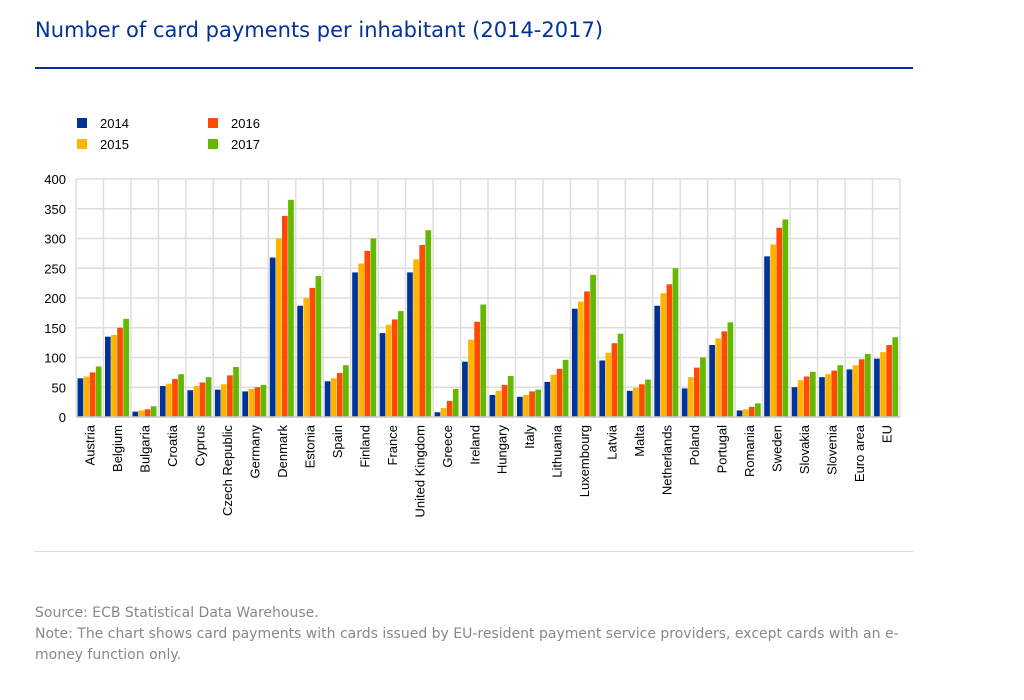 This screenshot has height=700, width=1024. Describe the element at coordinates (117, 448) in the screenshot. I see `x-tick-label: Belgium` at that location.